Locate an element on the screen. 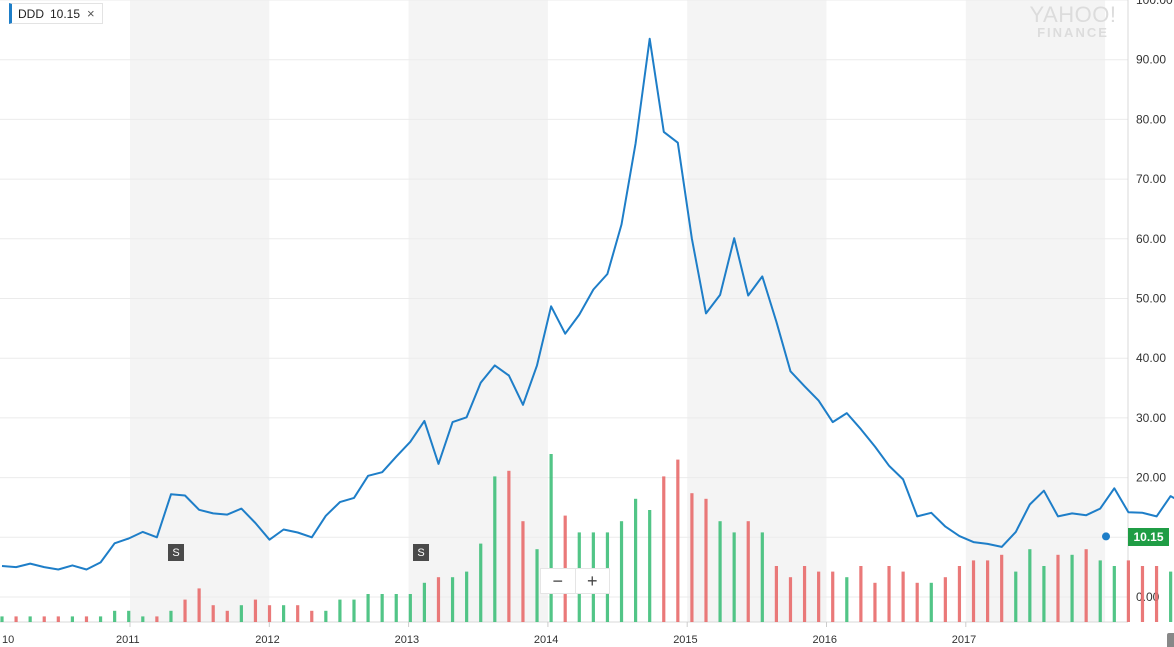 The image size is (1174, 647). y-tick-label: 100.00 is located at coordinates (1154, 3).